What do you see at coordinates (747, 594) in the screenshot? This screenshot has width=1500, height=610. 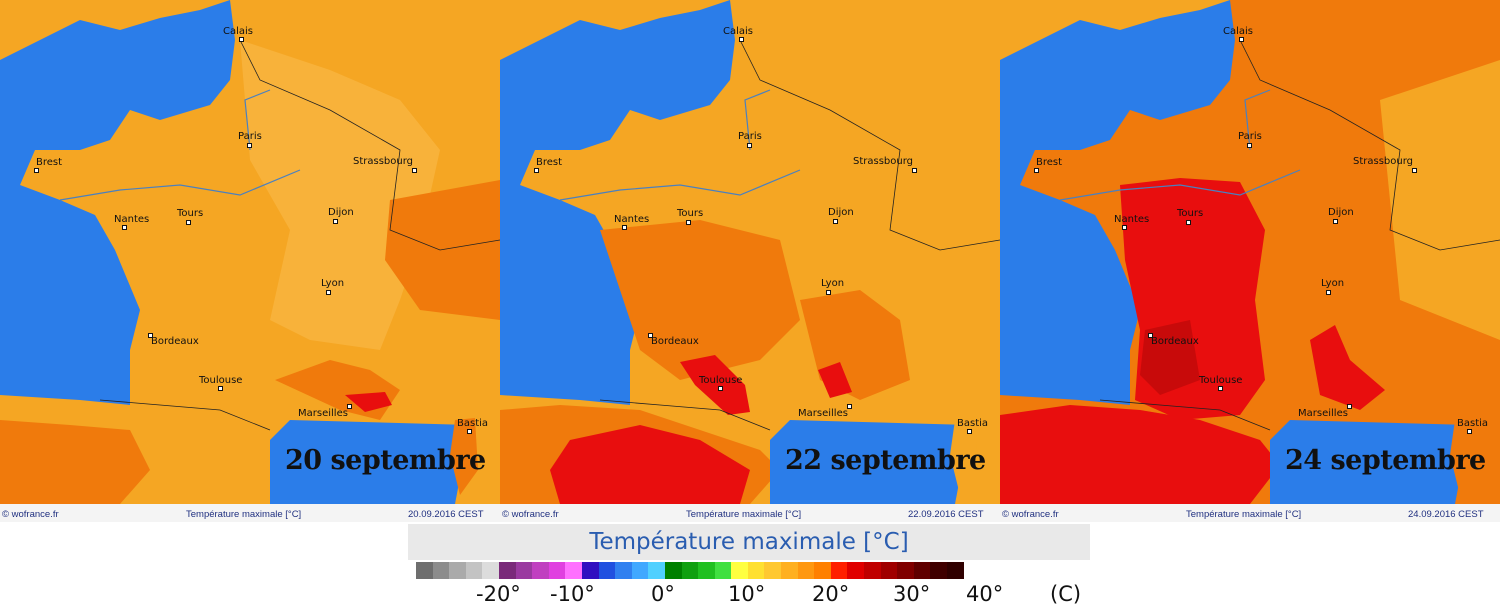 I see `legend-tick-10: 10°` at bounding box center [747, 594].